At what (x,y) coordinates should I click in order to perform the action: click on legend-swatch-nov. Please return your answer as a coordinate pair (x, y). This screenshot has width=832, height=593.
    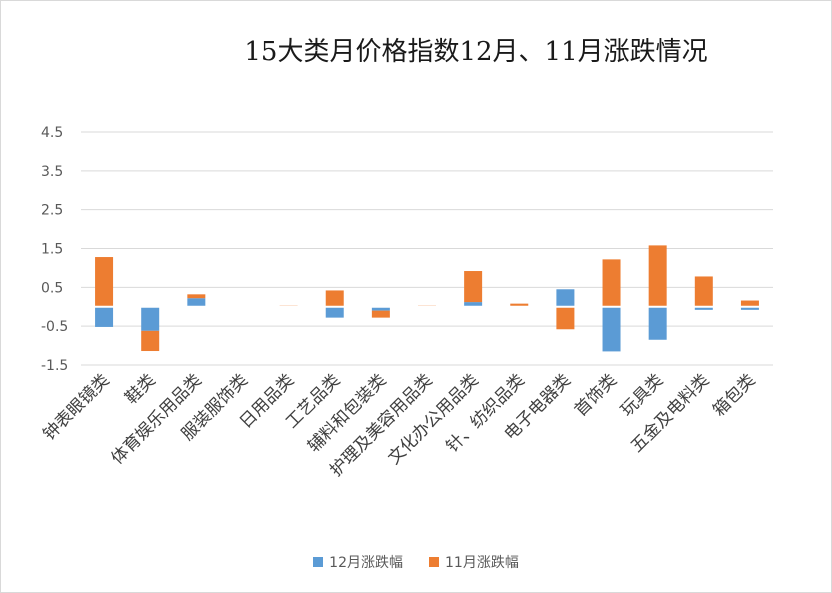
    Looking at the image, I should click on (434, 562).